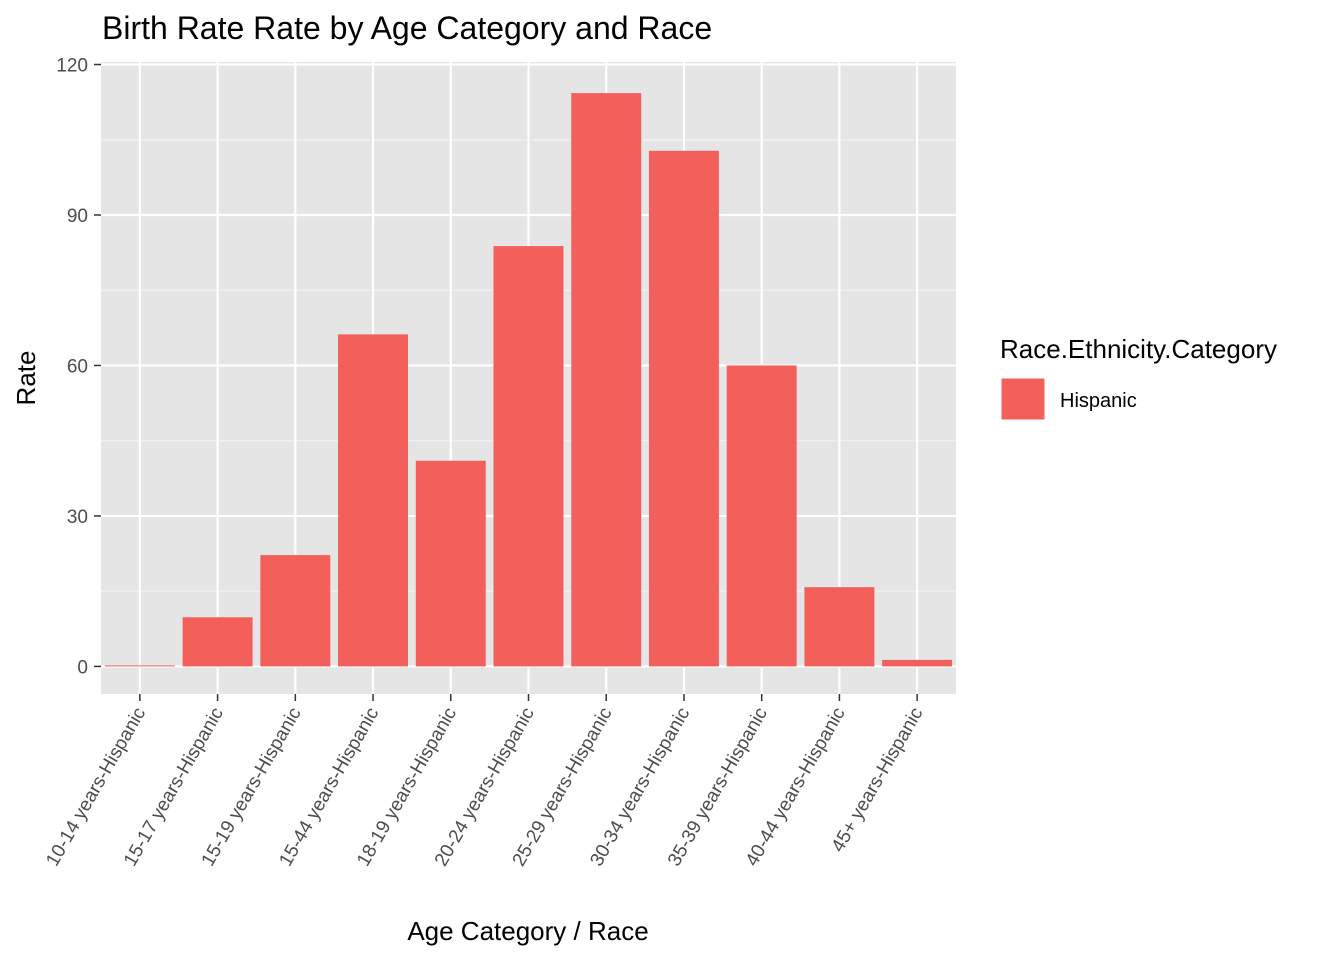 This screenshot has height=960, width=1344. What do you see at coordinates (77, 366) in the screenshot?
I see `y-tick-label: 60` at bounding box center [77, 366].